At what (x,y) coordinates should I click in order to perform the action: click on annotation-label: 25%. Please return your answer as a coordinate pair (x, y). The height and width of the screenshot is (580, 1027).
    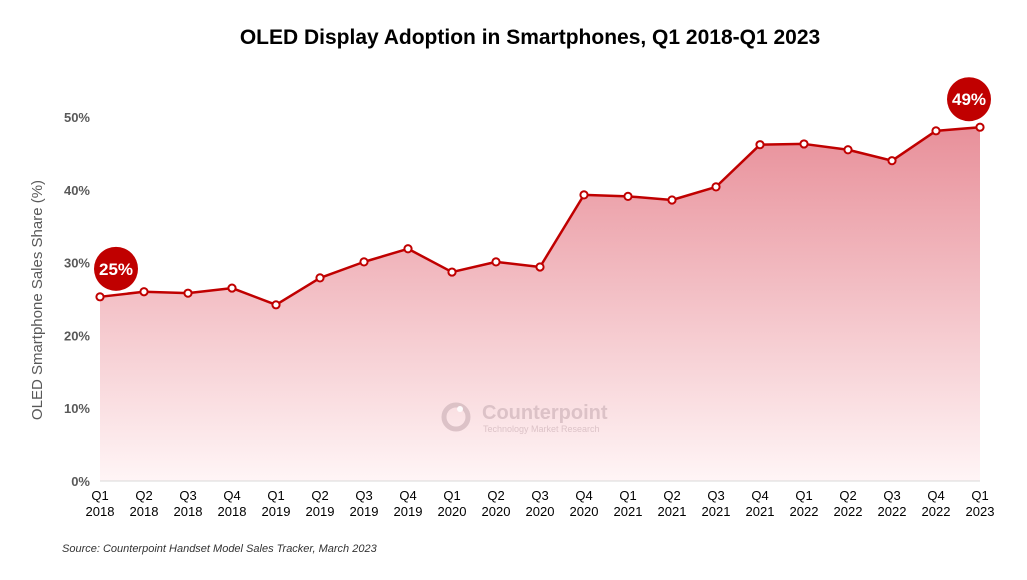
    Looking at the image, I should click on (116, 269).